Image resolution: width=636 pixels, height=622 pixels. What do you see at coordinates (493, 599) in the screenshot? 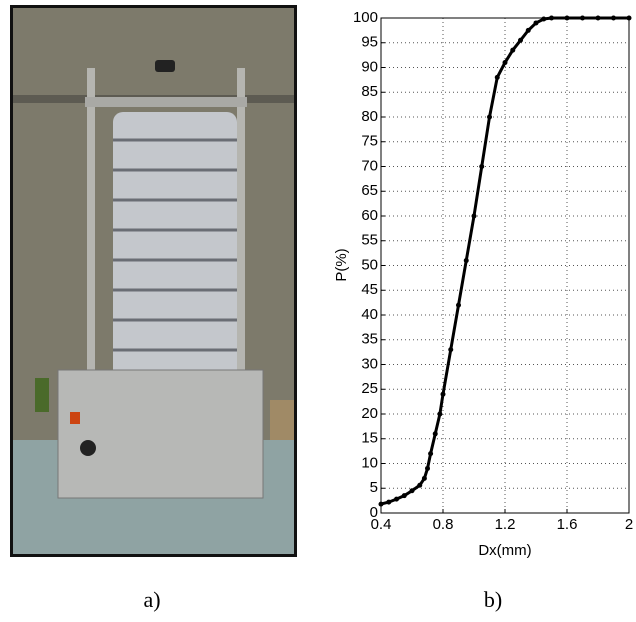
I see `caption: b)` at bounding box center [493, 599].